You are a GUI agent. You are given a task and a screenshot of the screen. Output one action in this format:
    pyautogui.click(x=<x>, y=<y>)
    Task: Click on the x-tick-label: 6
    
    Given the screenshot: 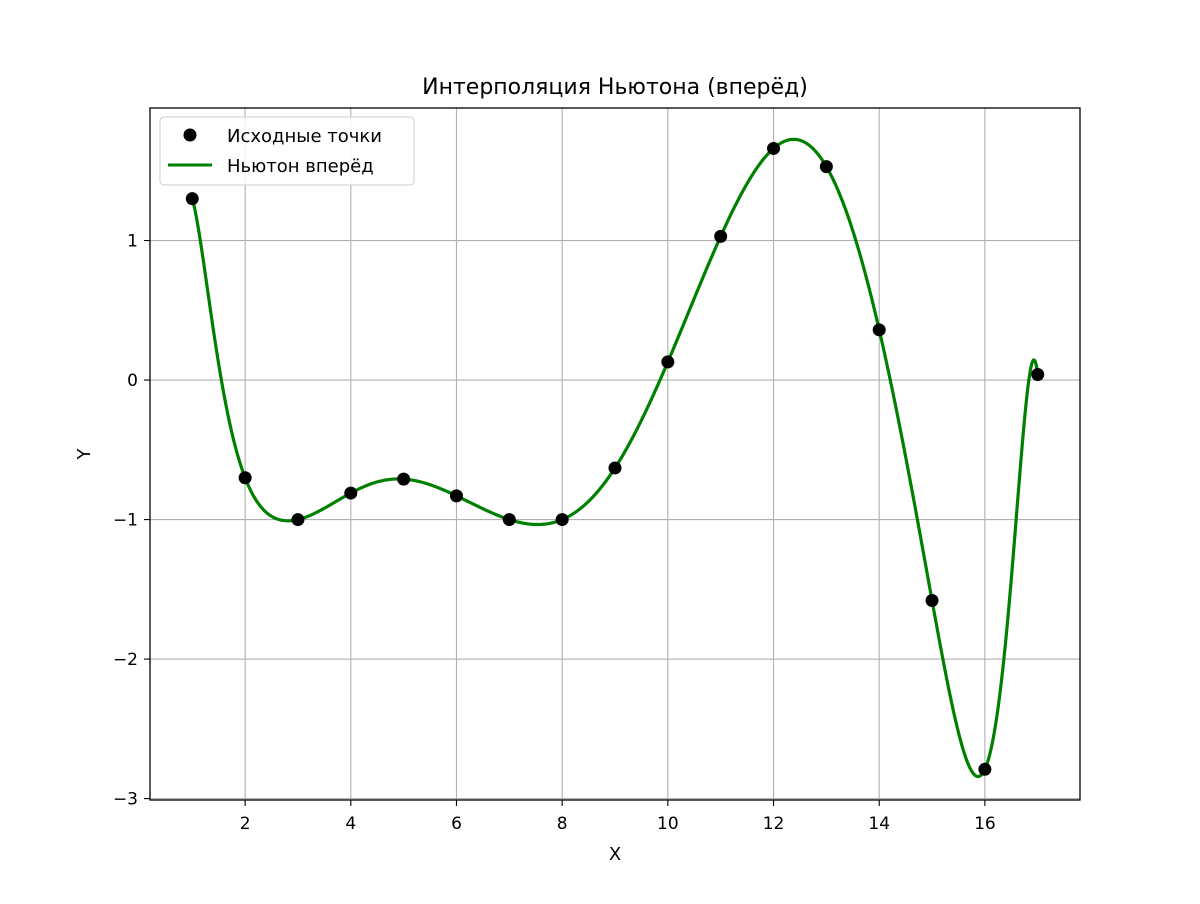 What is the action you would take?
    pyautogui.click(x=456, y=824)
    